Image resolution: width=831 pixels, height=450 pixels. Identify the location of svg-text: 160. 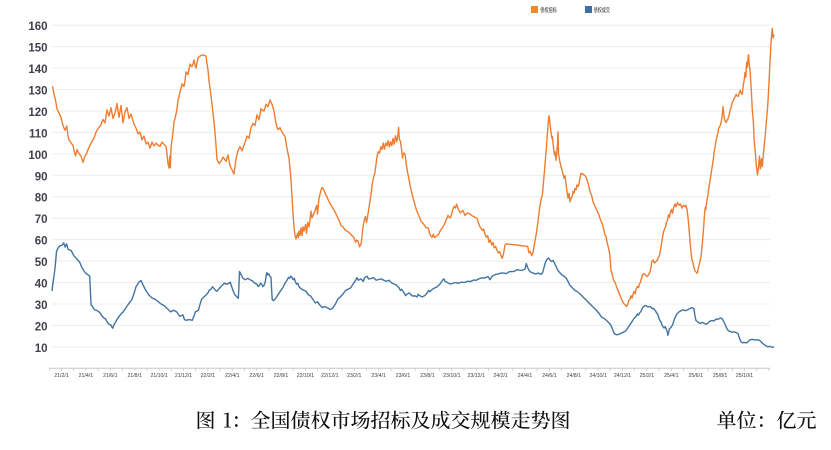
(37, 27).